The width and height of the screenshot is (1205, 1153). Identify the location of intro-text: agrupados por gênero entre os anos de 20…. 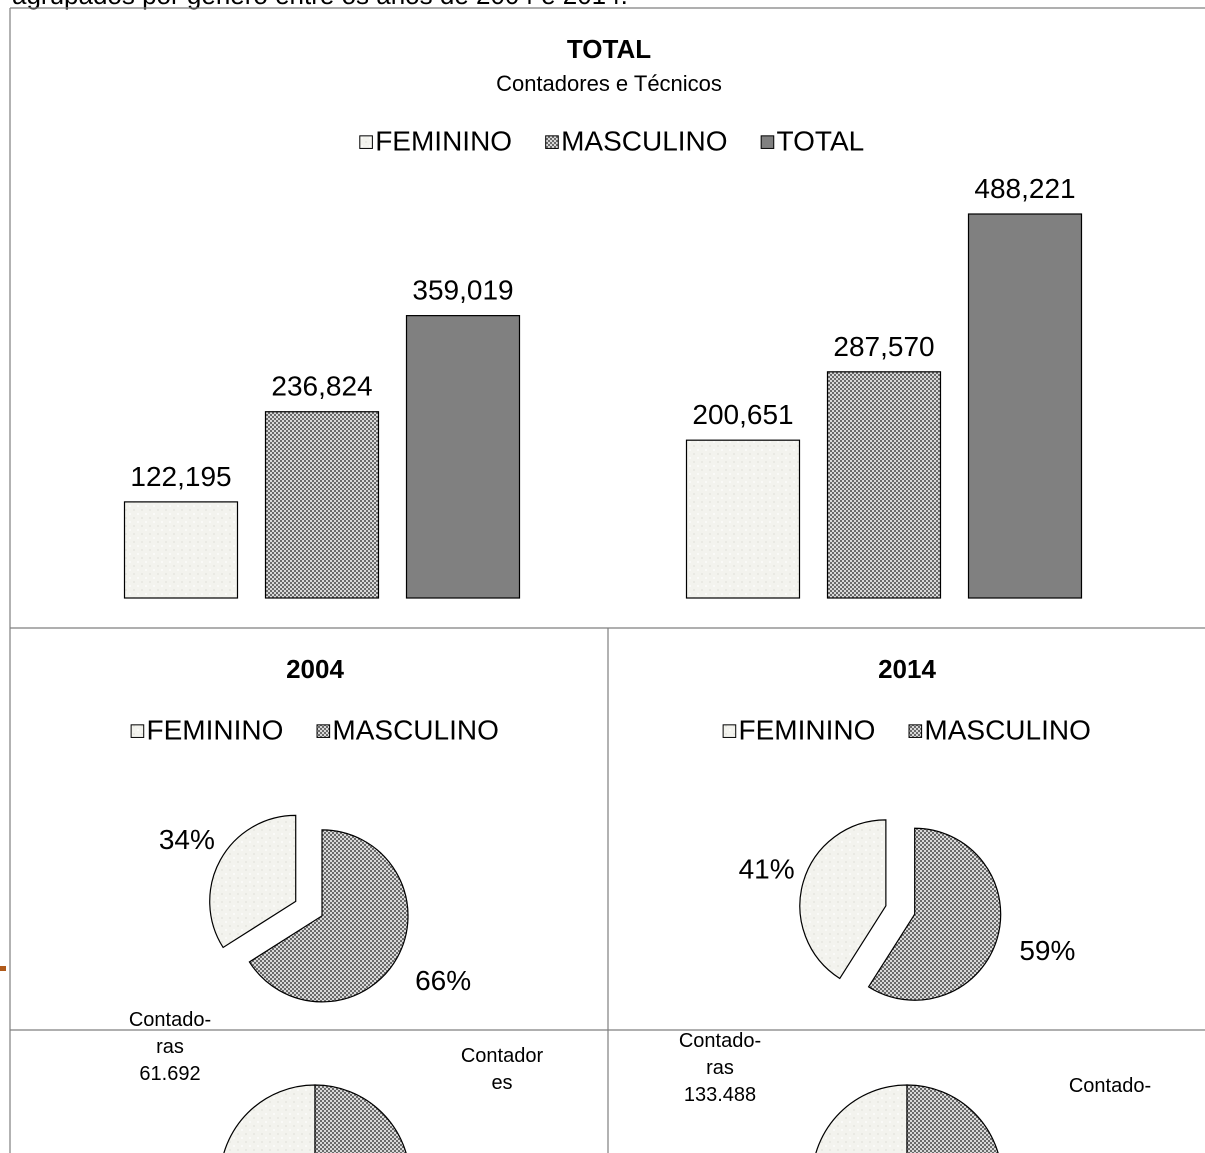
(320, 5).